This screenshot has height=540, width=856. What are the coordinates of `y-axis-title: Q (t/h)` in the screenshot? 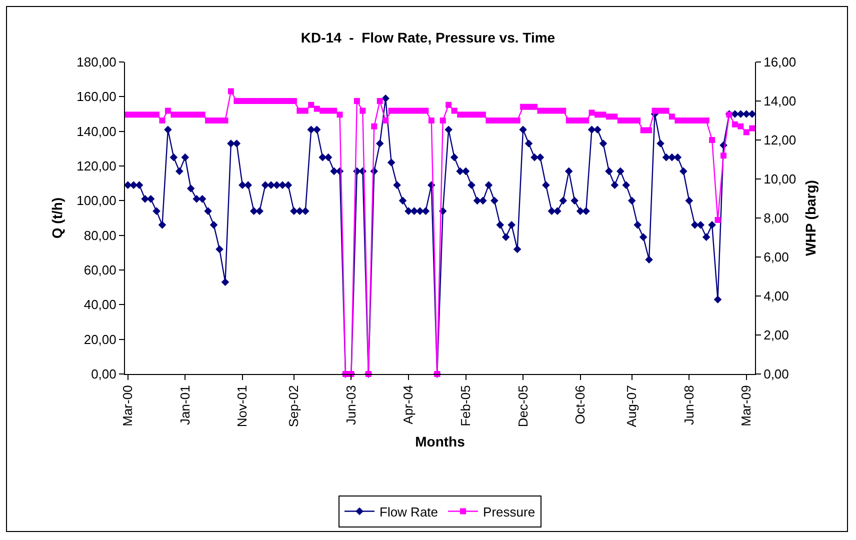 It's located at (57, 218).